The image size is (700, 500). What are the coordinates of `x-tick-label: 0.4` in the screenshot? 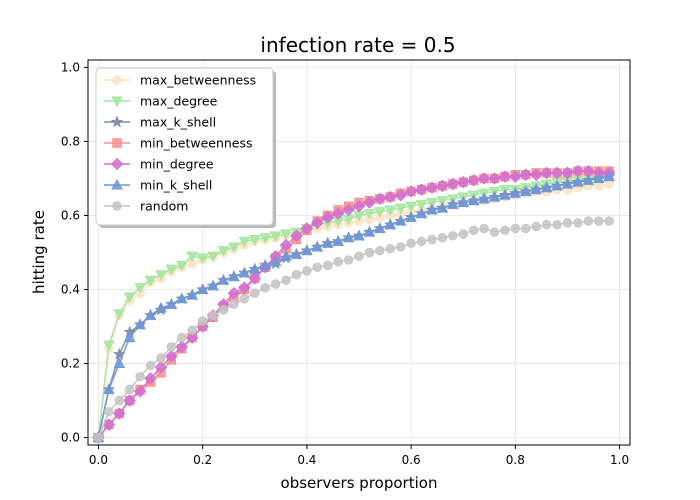 It's located at (306, 460).